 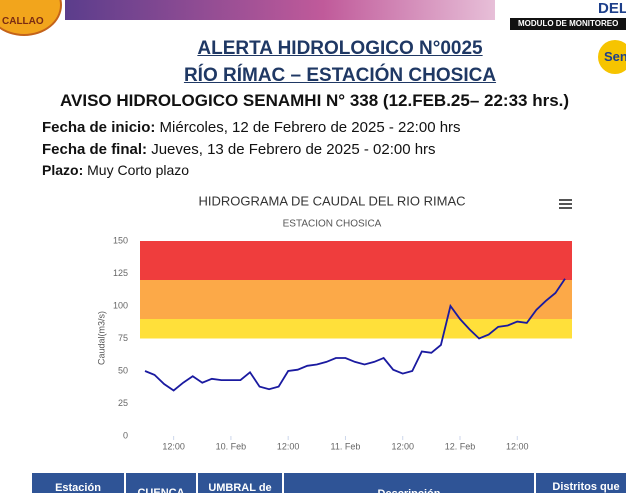 I want to click on logo-left-text: CALLAO, so click(x=23, y=21).